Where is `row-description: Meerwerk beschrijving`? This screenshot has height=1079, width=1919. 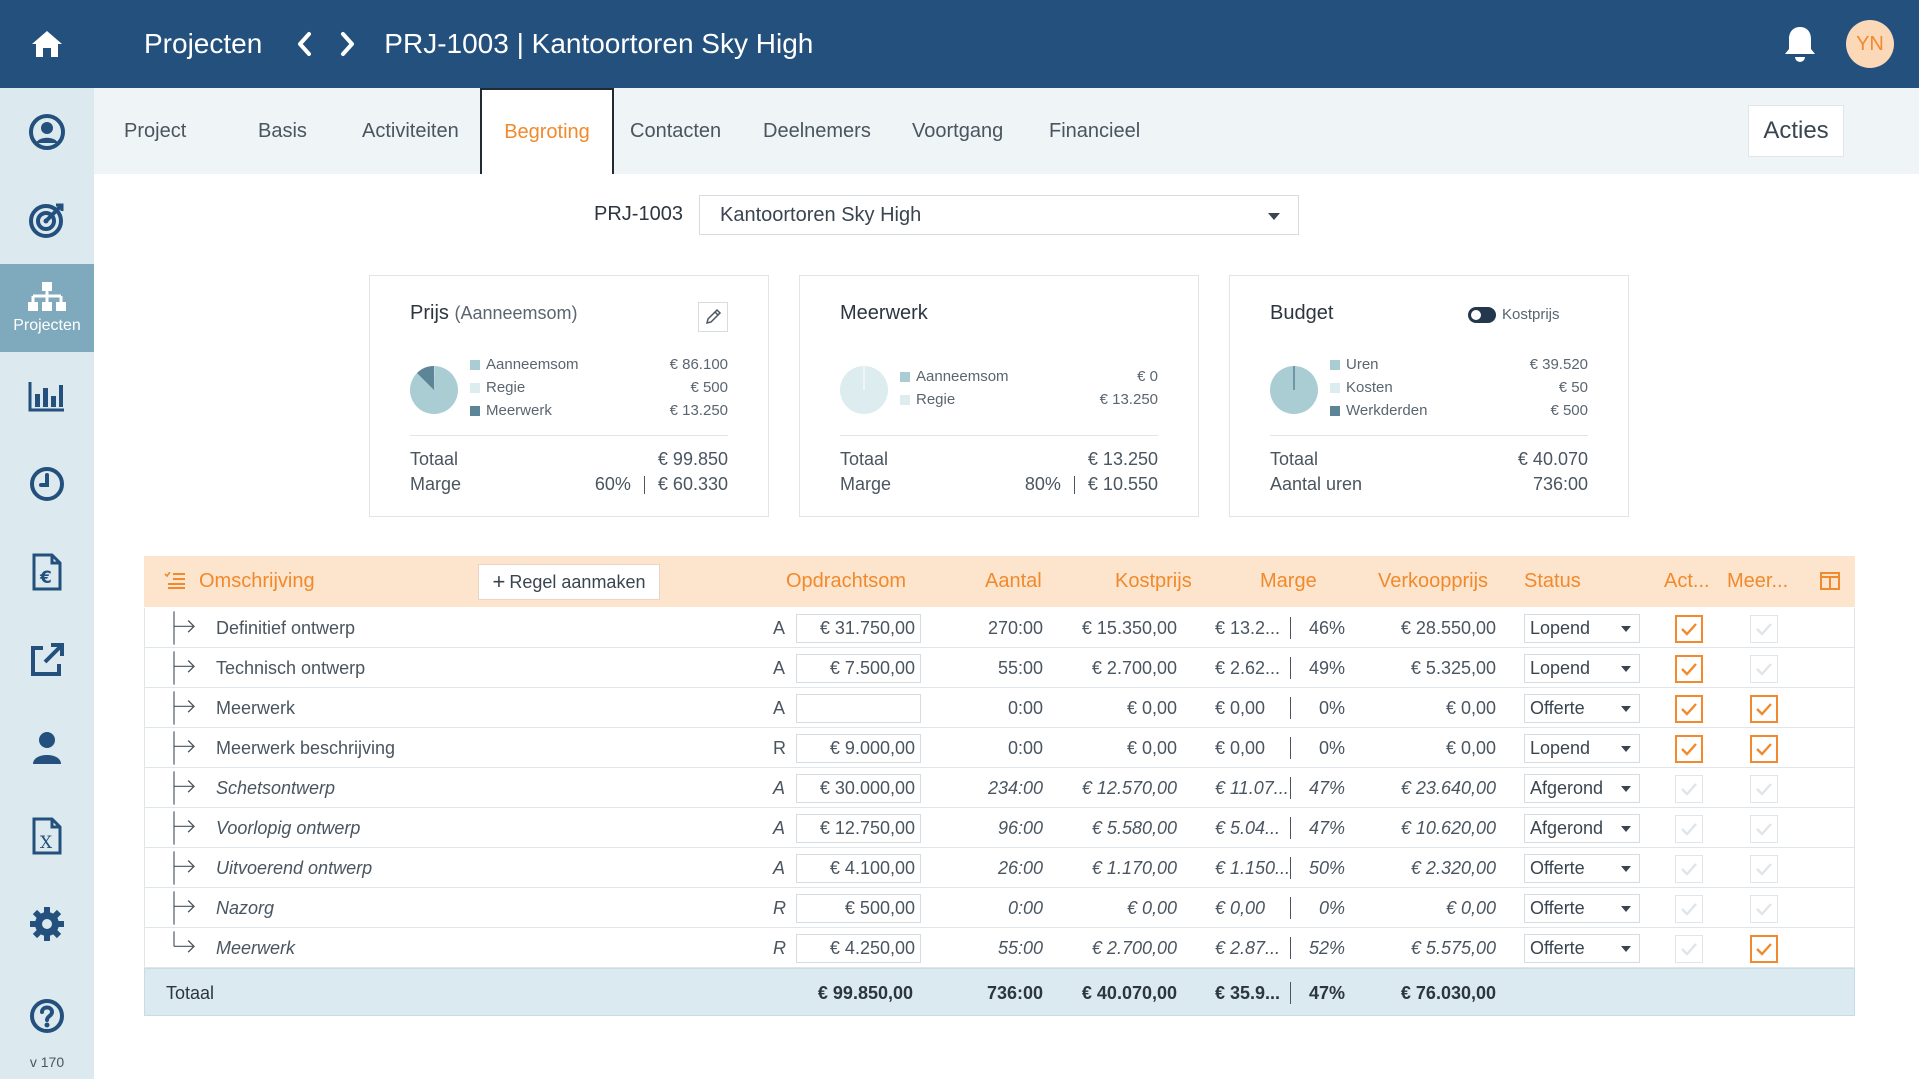
row-description: Meerwerk beschrijving is located at coordinates (306, 748).